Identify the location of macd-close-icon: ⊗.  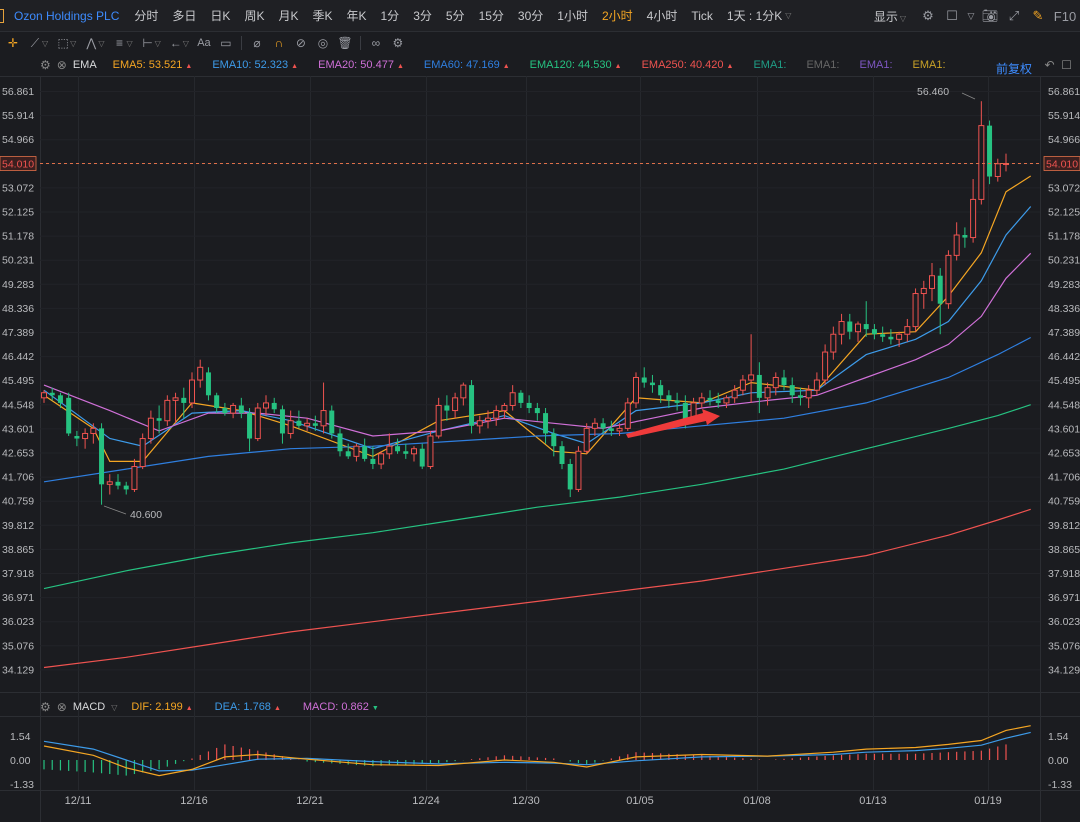
(61, 707).